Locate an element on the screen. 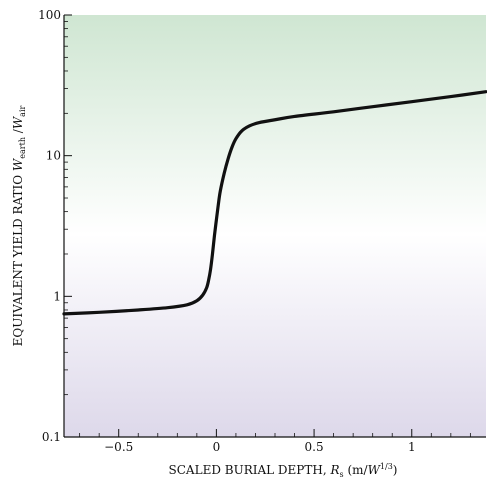 The height and width of the screenshot is (484, 487). x-tick-label: 1 is located at coordinates (412, 447).